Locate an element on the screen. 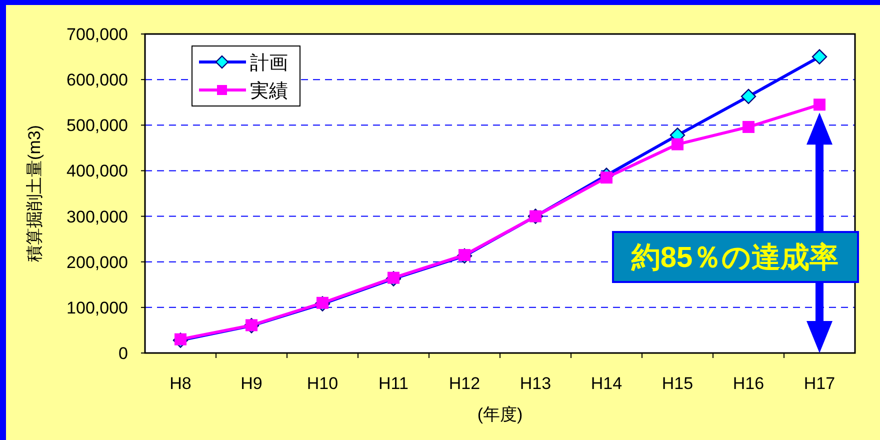 The height and width of the screenshot is (440, 880). y-tick-label: 600,000 is located at coordinates (97, 80).